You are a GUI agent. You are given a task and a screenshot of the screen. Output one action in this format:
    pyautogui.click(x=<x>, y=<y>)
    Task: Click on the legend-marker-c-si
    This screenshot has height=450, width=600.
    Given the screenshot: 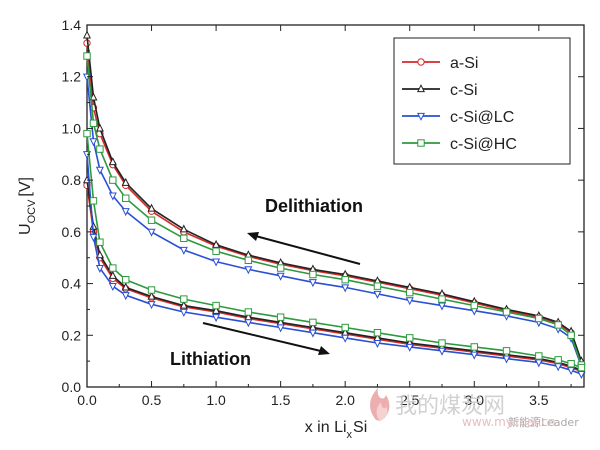 What is the action you would take?
    pyautogui.click(x=421, y=88)
    